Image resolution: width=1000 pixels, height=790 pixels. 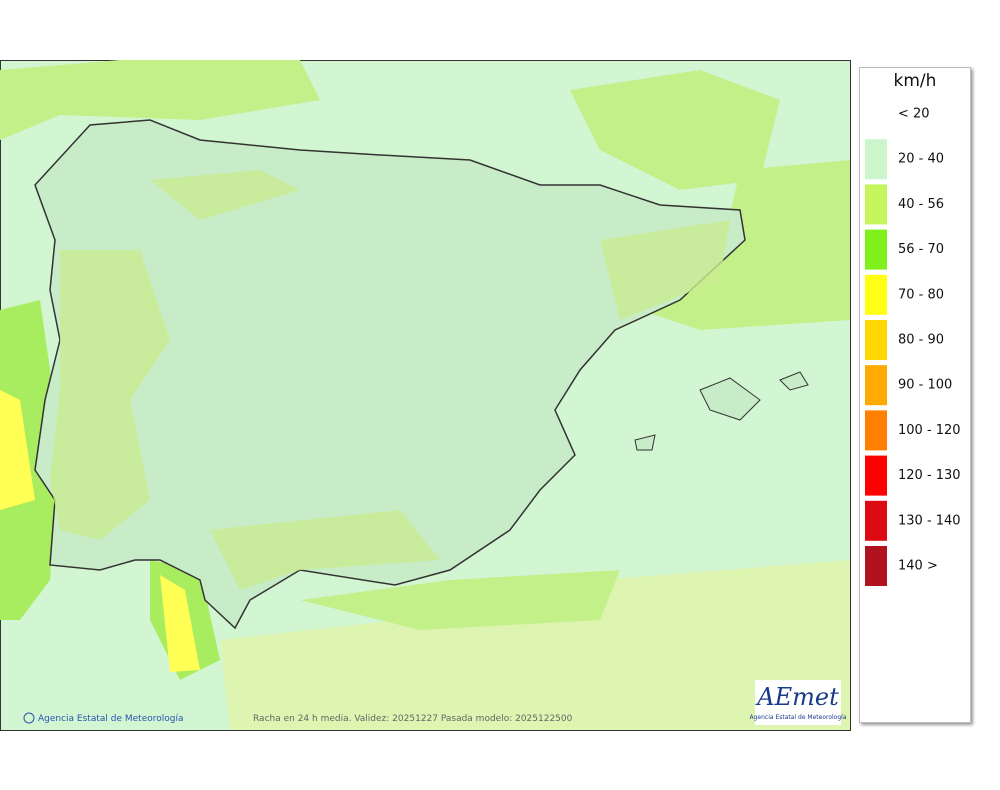 What do you see at coordinates (111, 719) in the screenshot?
I see `credit: Agencia Estatal de Meteorología` at bounding box center [111, 719].